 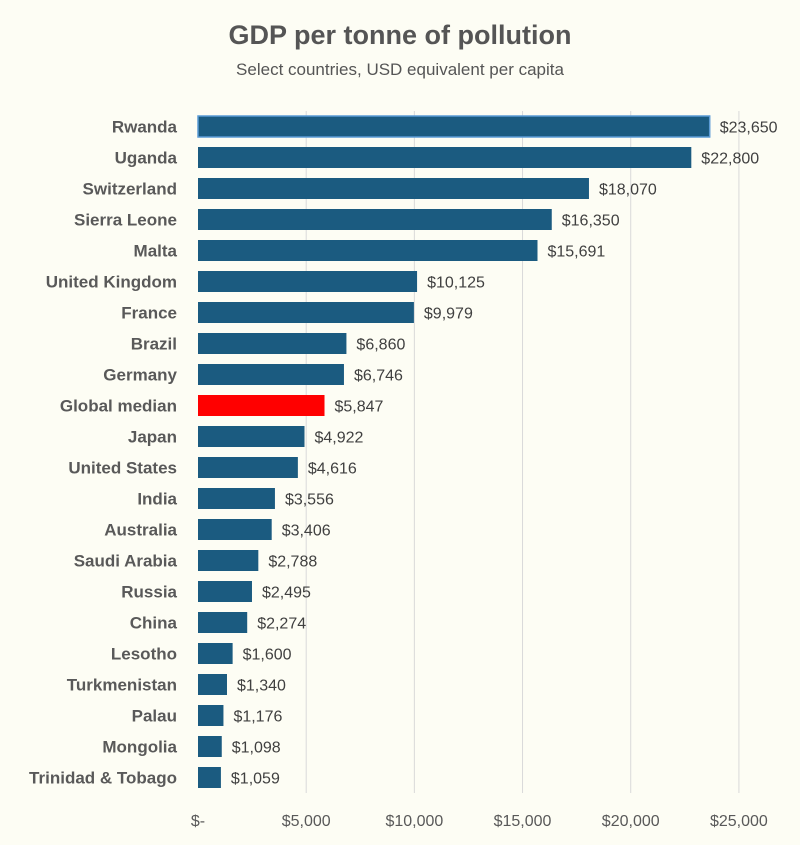 What do you see at coordinates (414, 821) in the screenshot?
I see `x-tick-label: $10,000` at bounding box center [414, 821].